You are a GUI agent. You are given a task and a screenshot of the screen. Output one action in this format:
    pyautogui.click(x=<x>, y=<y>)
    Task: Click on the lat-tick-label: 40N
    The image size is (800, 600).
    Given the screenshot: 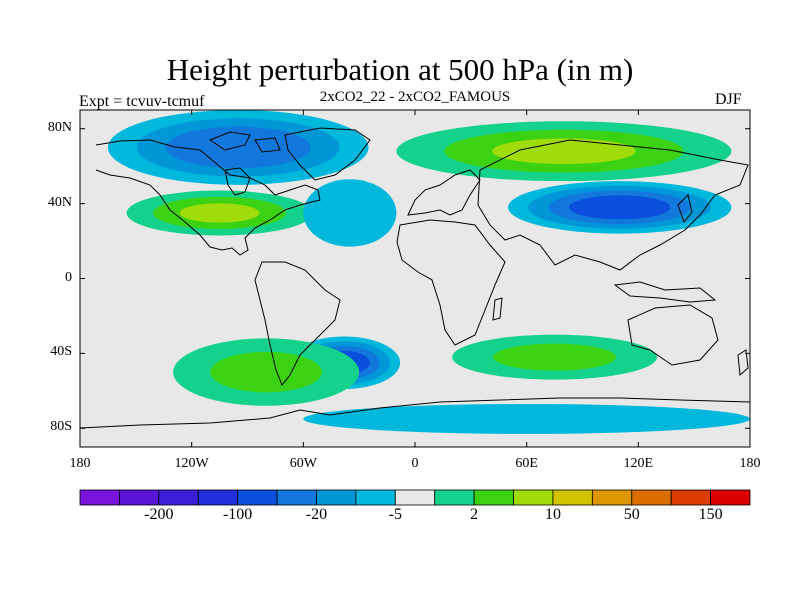 What is the action you would take?
    pyautogui.click(x=59, y=202)
    